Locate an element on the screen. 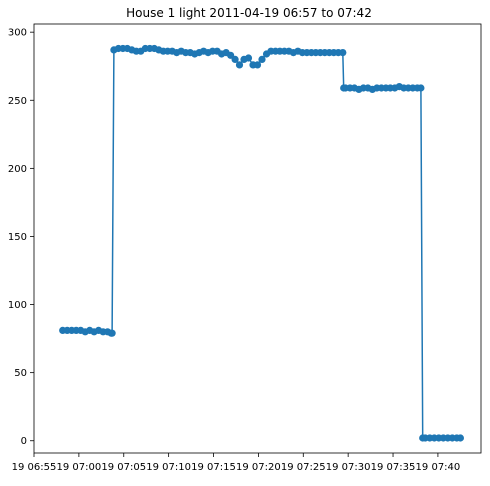 The image size is (490, 486). y-tick-label: 200 is located at coordinates (17, 169).